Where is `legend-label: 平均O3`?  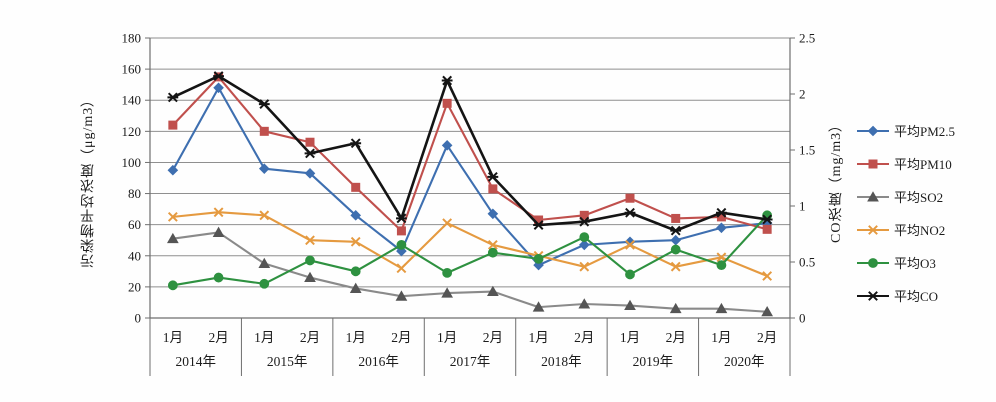
legend-label: 平均O3 is located at coordinates (915, 263).